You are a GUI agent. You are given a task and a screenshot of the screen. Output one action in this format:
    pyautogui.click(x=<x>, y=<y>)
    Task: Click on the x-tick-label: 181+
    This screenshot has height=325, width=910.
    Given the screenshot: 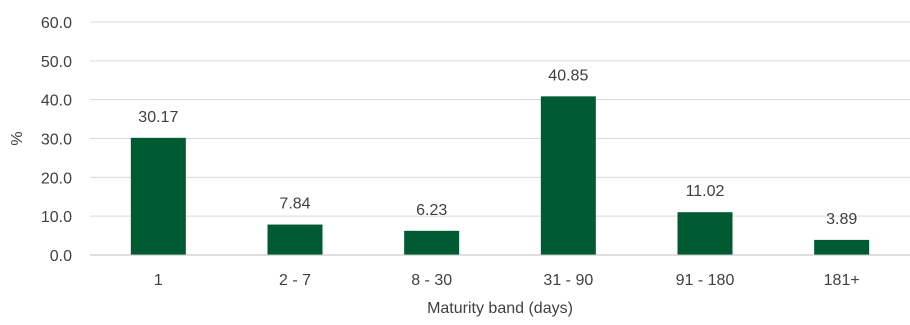 What is the action you would take?
    pyautogui.click(x=842, y=280)
    